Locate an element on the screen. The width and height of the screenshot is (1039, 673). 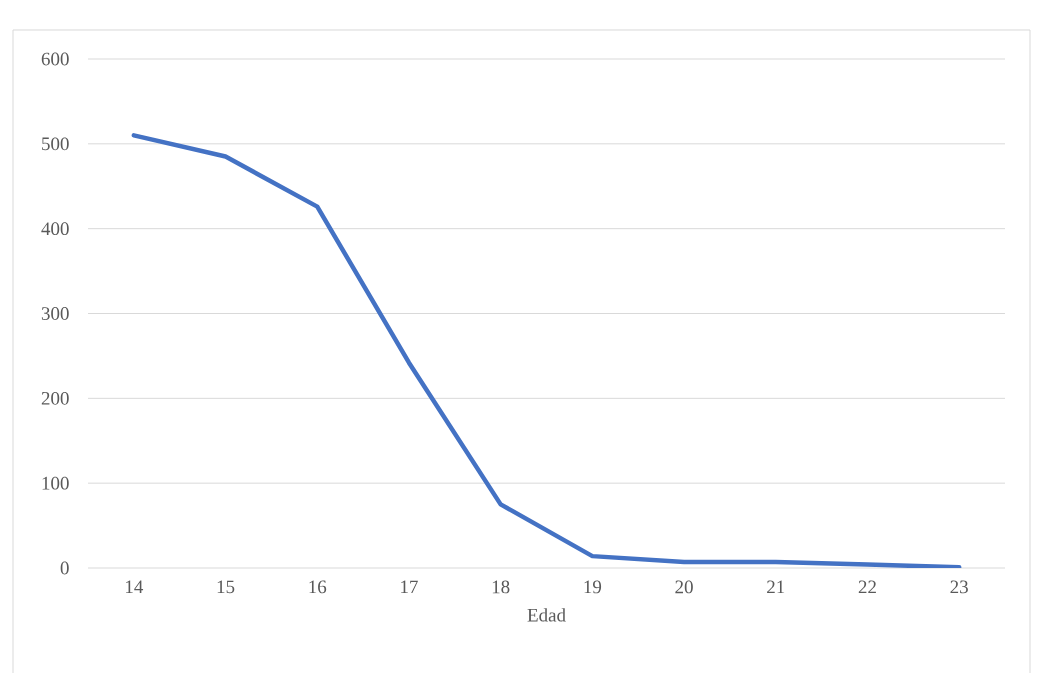
x-tick-label: 21 is located at coordinates (776, 587).